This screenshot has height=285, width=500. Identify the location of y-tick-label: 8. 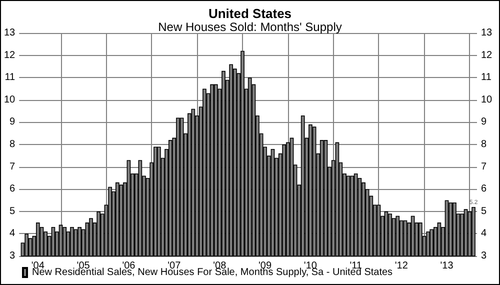
(13, 144).